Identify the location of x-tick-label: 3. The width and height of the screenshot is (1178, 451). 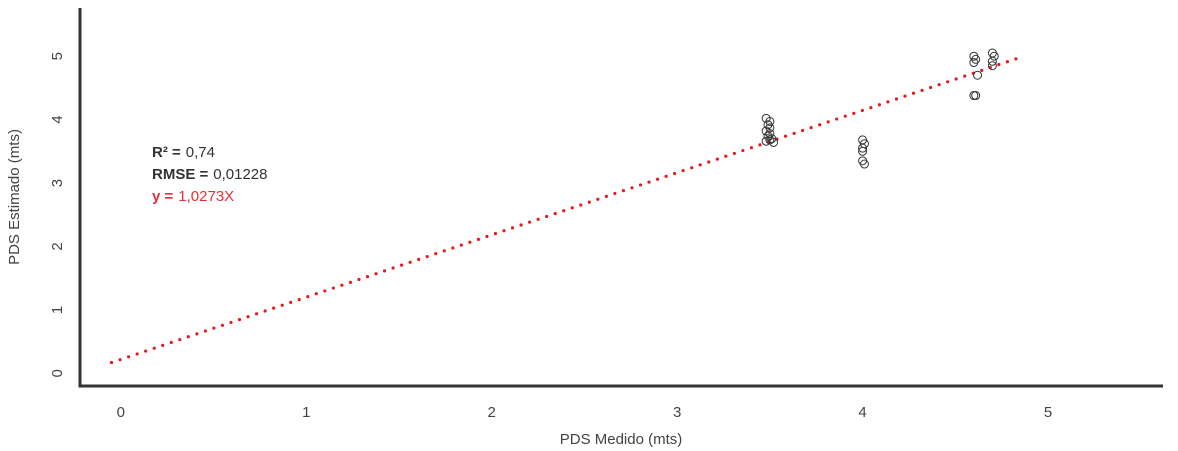
(677, 412).